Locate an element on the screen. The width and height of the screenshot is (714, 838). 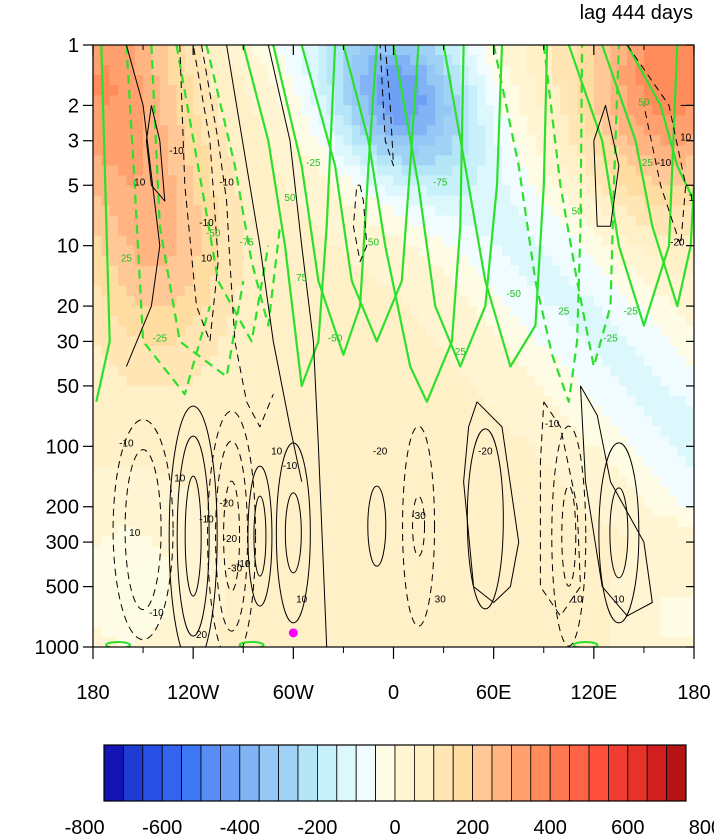
green-contour-negative is located at coordinates (197, 211).